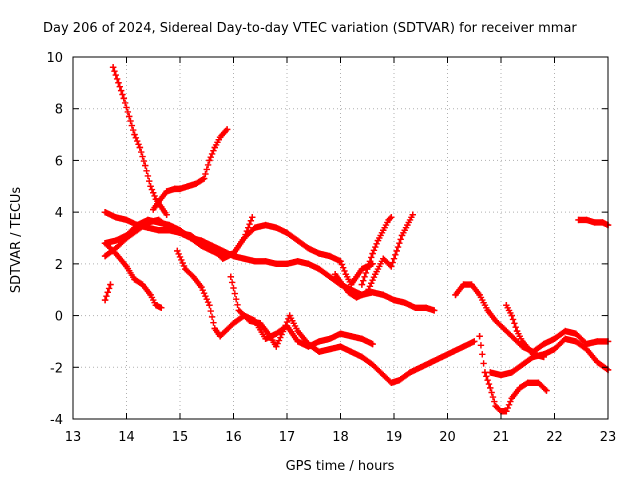  I want to click on y-tick-label: 10, so click(54, 58).